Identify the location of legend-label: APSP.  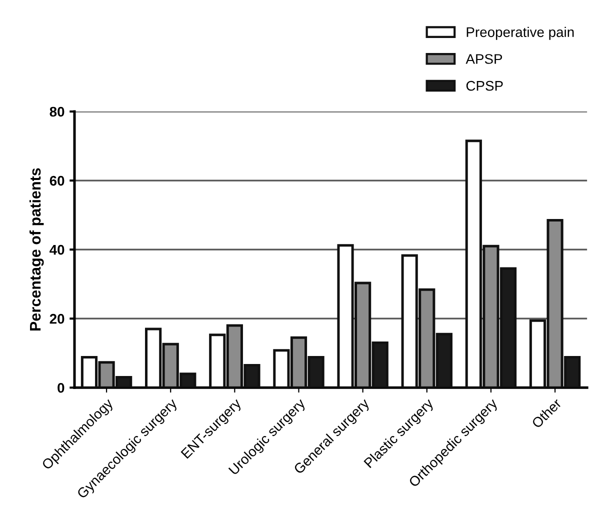
(484, 59).